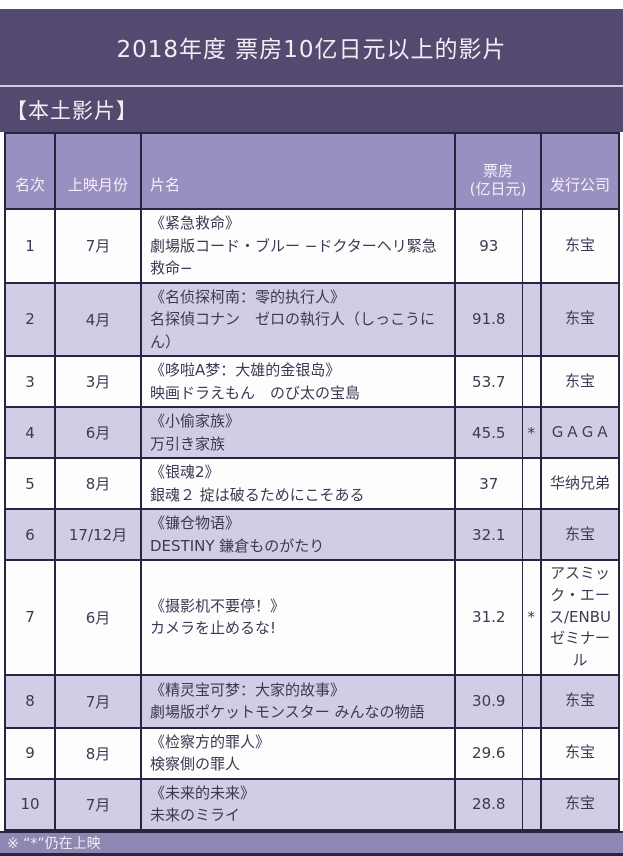 The height and width of the screenshot is (856, 623). Describe the element at coordinates (580, 483) in the screenshot. I see `distributor-cell: 华纳兄弟` at that location.